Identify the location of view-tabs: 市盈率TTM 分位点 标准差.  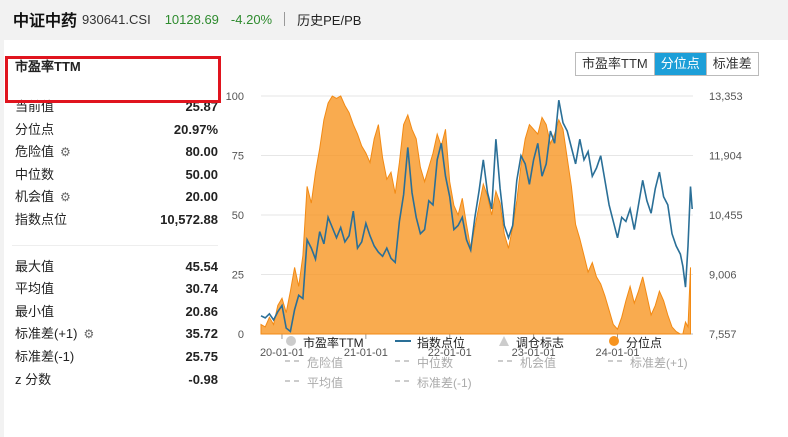
(667, 64).